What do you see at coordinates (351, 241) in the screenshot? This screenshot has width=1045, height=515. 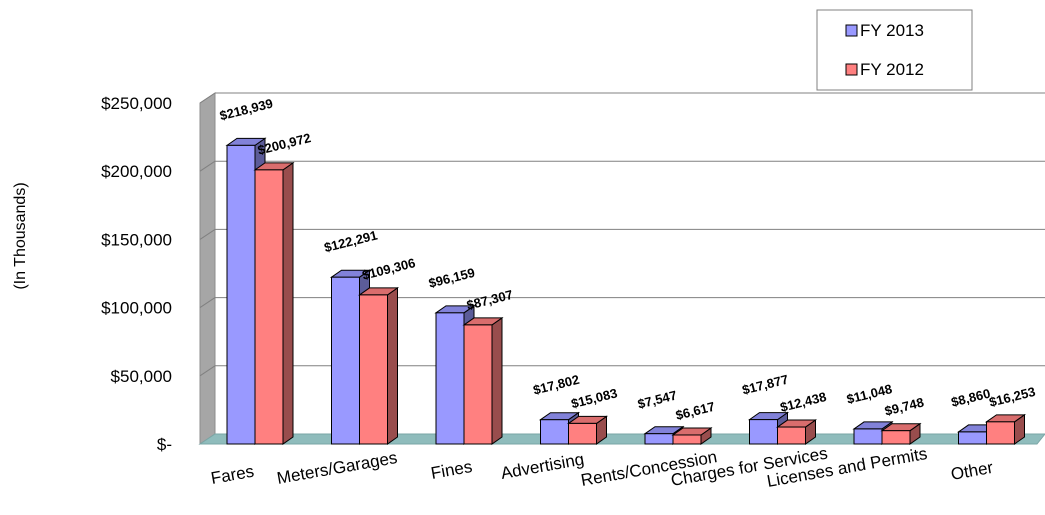 I see `data-label: $122,291` at bounding box center [351, 241].